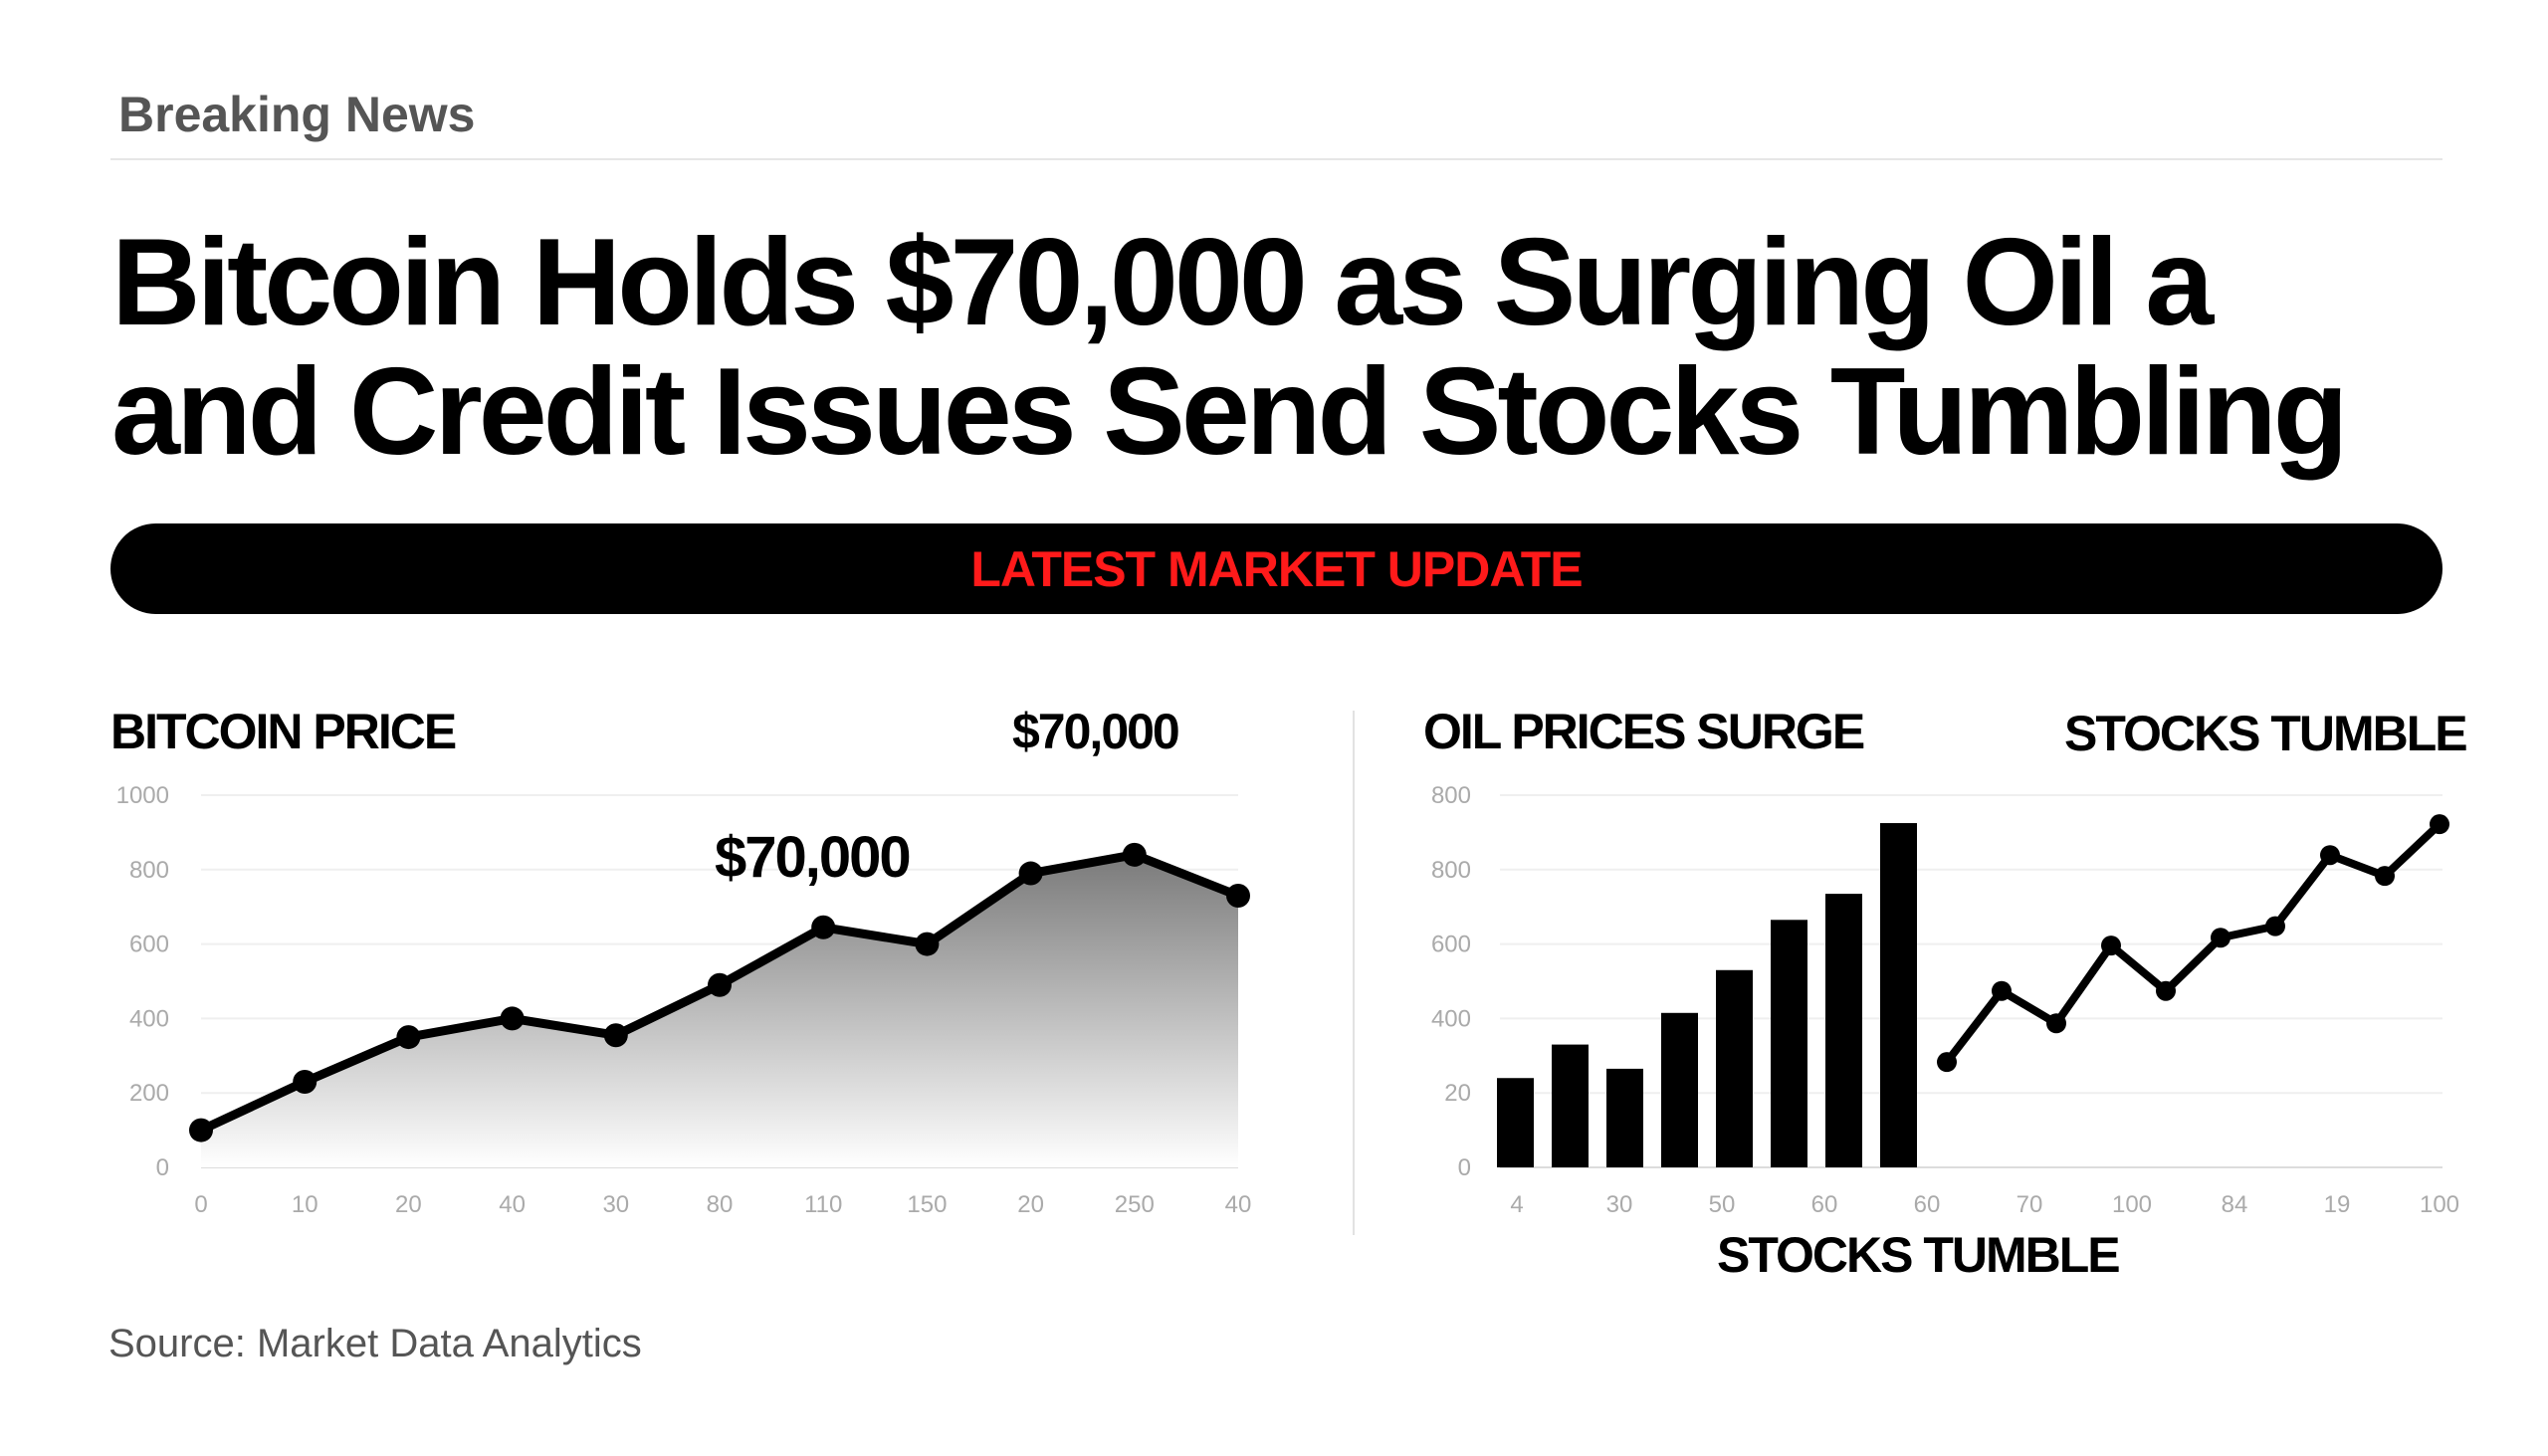 This screenshot has width=2548, height=1456. What do you see at coordinates (2266, 733) in the screenshot?
I see `stocks-chart-title: STOCKS TUMBLE` at bounding box center [2266, 733].